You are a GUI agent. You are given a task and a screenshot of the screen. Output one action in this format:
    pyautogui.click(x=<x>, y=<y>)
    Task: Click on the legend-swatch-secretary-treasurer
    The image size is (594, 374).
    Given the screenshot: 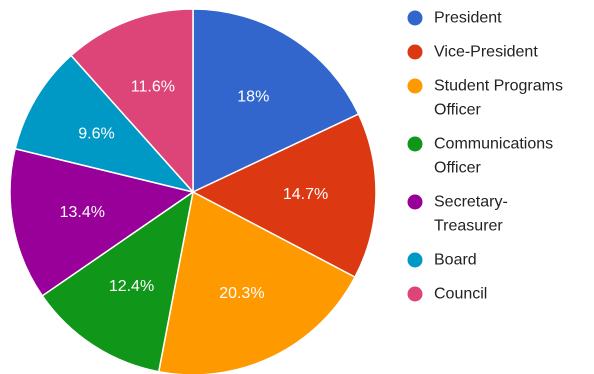 What is the action you would take?
    pyautogui.click(x=415, y=202)
    